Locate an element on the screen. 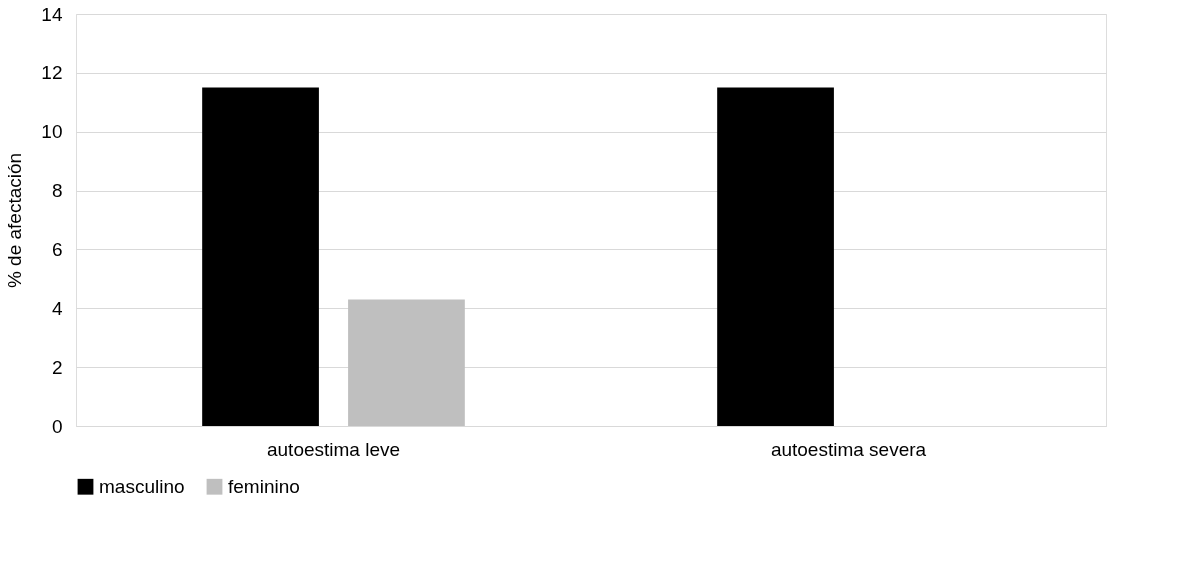  y-tick-label: 10 is located at coordinates (52, 132).